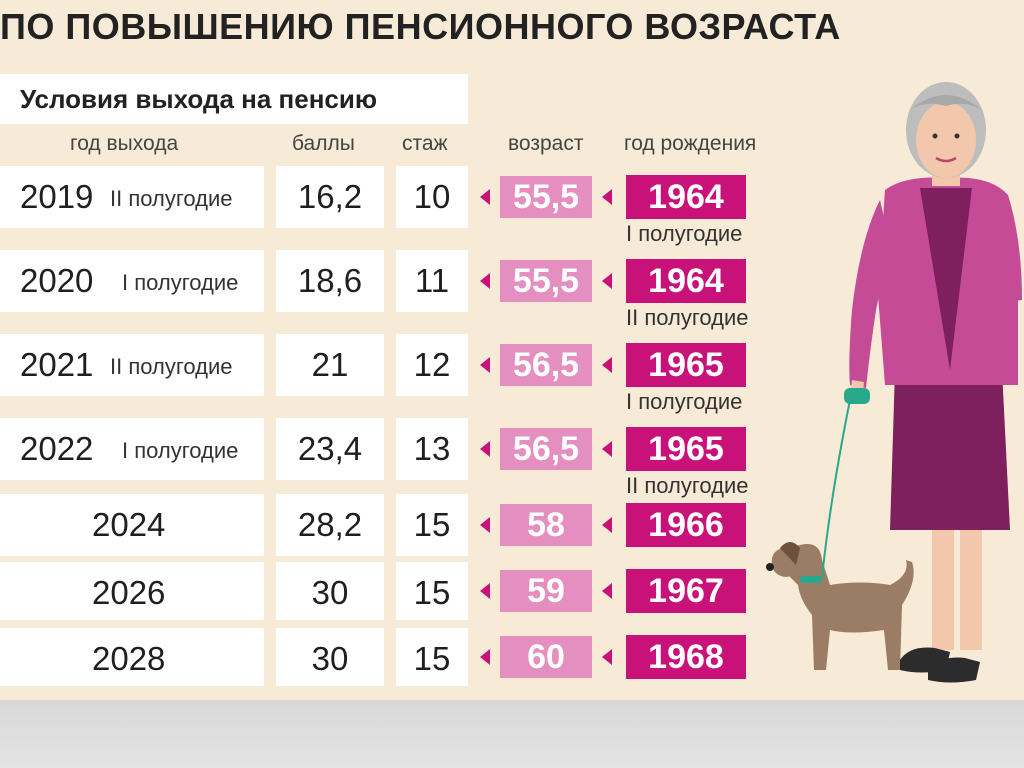 The width and height of the screenshot is (1024, 768). I want to click on age-value: 59, so click(546, 591).